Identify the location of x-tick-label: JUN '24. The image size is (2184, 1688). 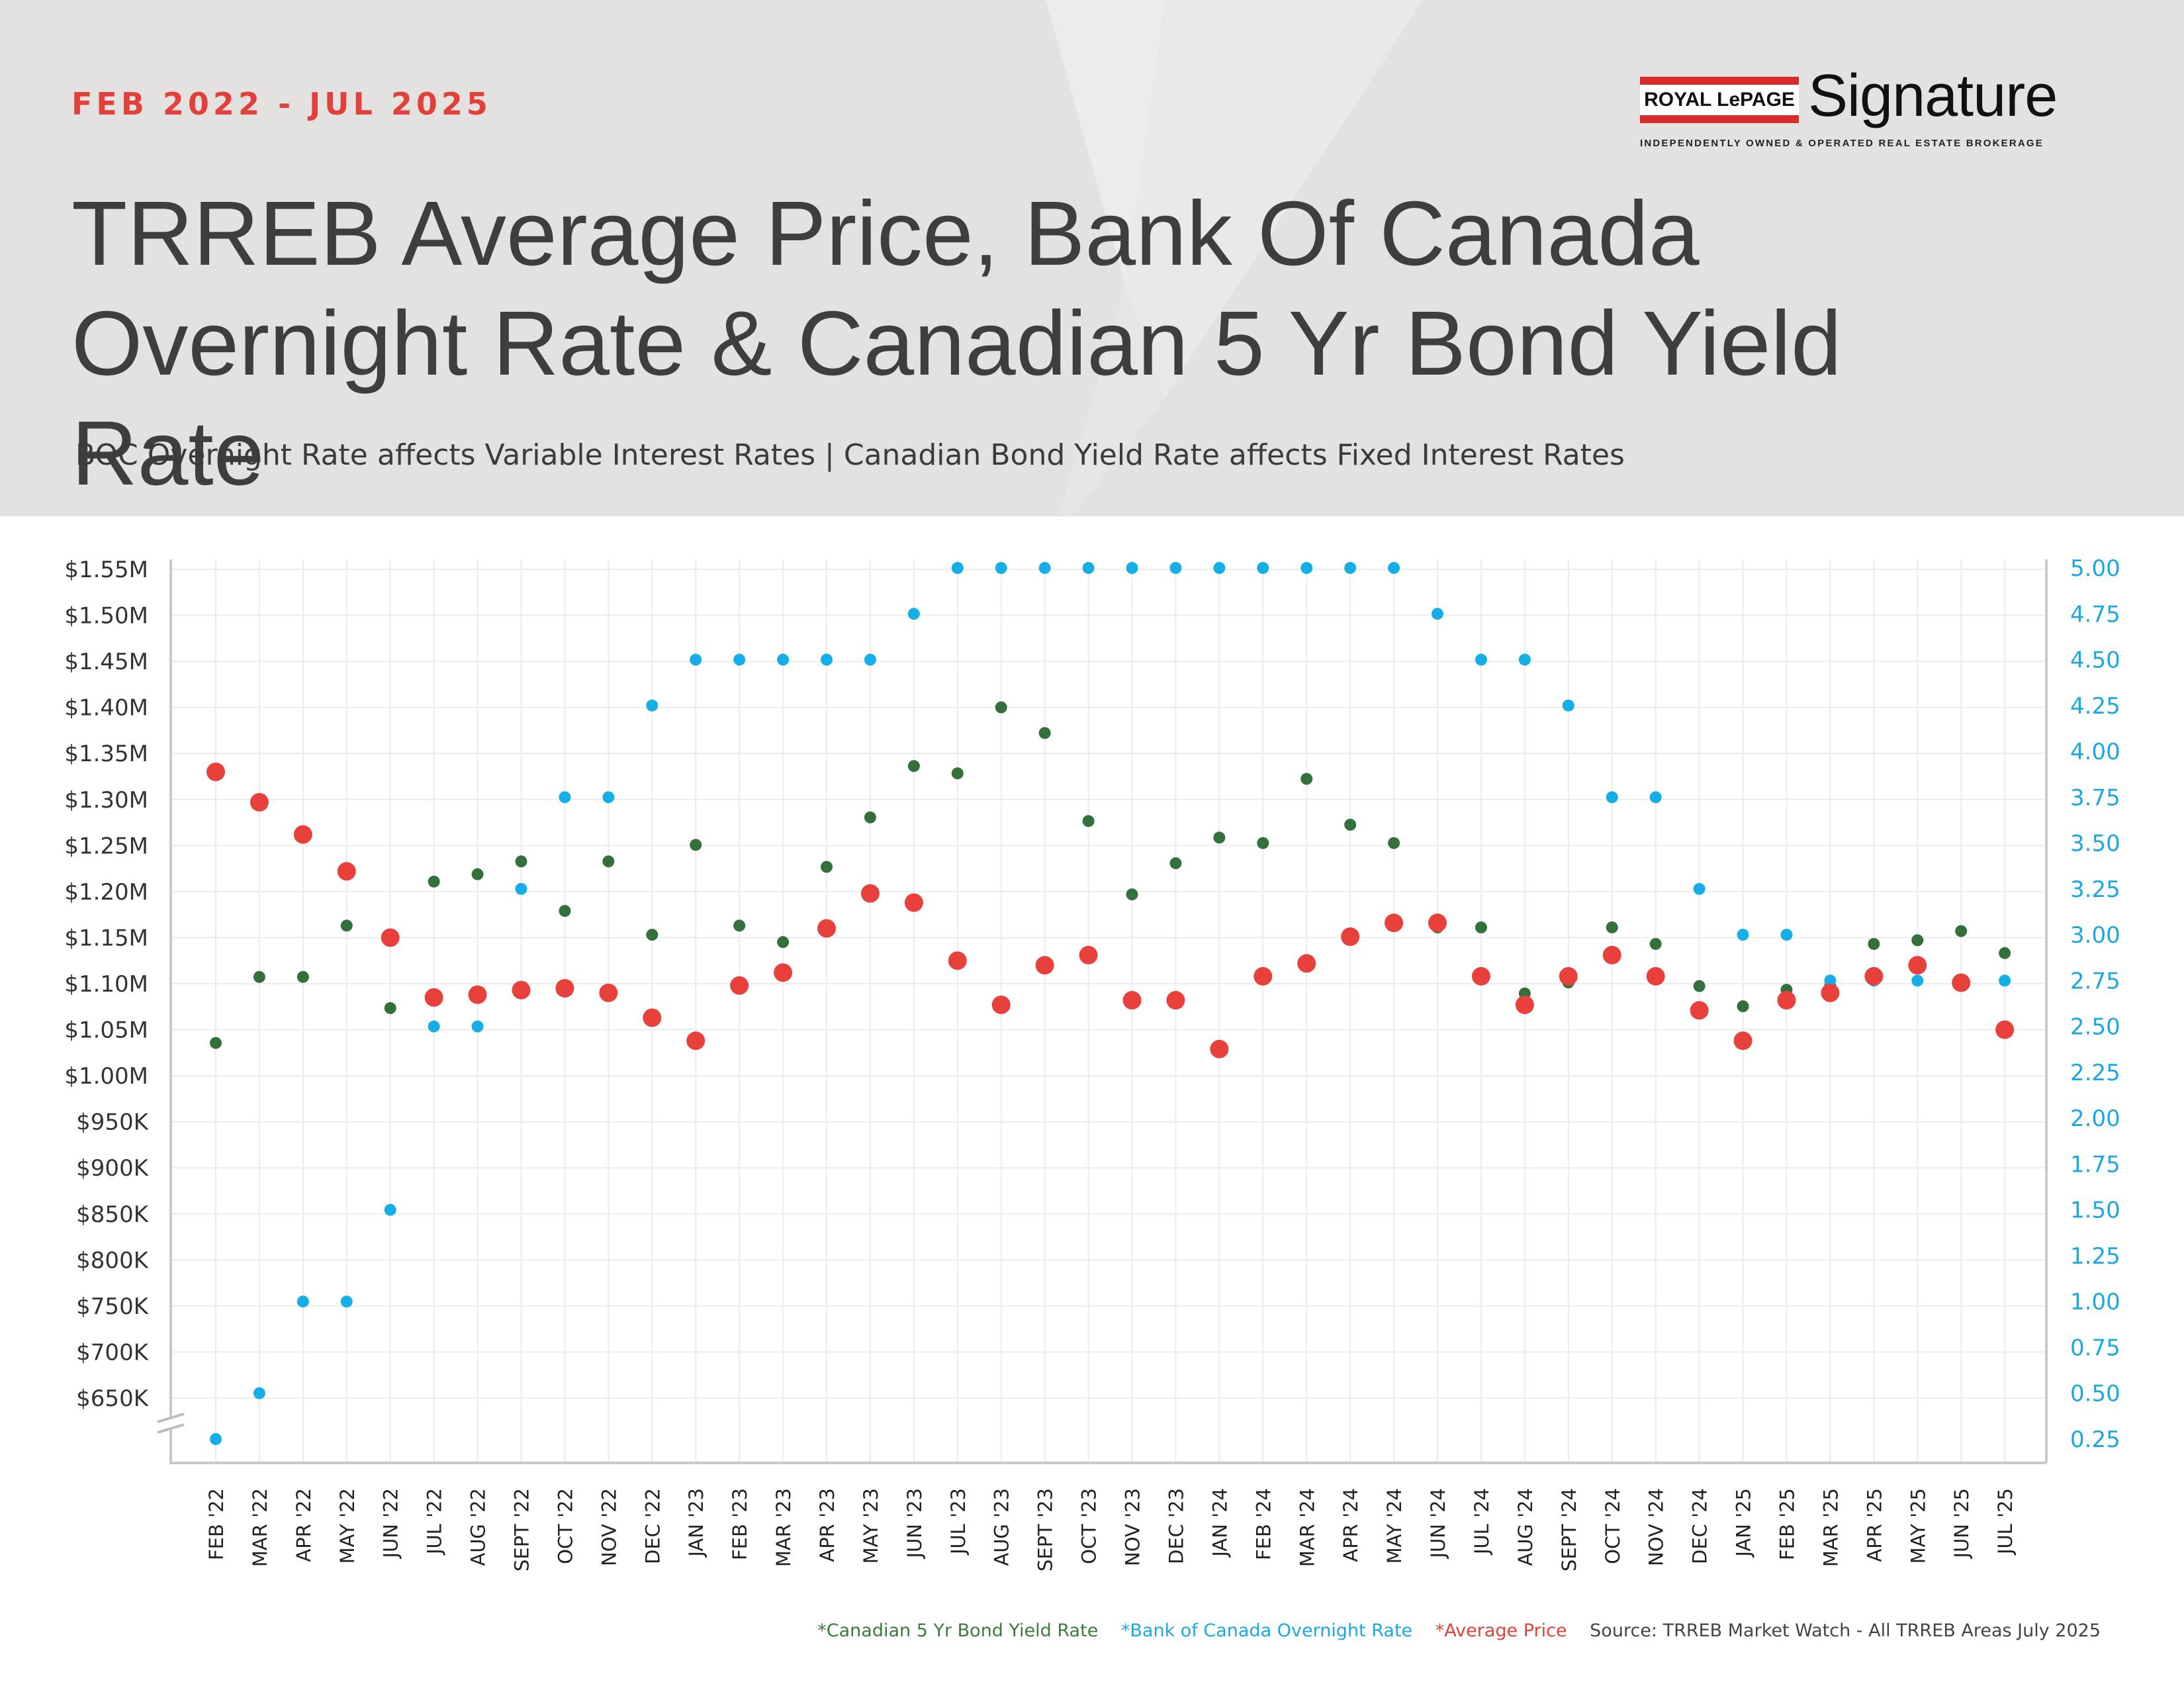
(1438, 1524).